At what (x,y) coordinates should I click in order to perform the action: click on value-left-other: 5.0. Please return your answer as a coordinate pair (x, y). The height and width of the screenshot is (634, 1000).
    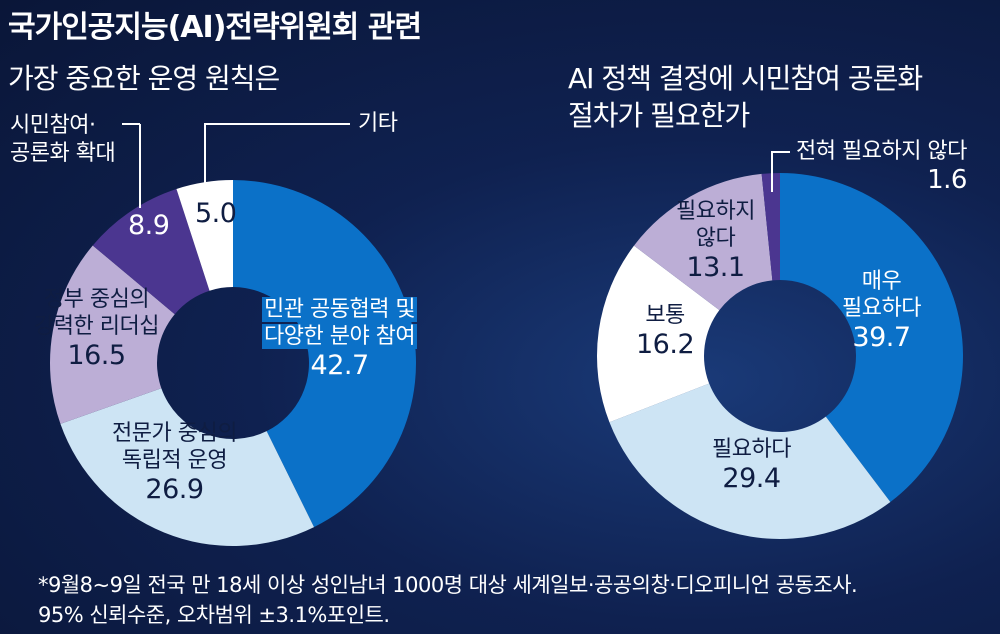
    Looking at the image, I should click on (216, 213).